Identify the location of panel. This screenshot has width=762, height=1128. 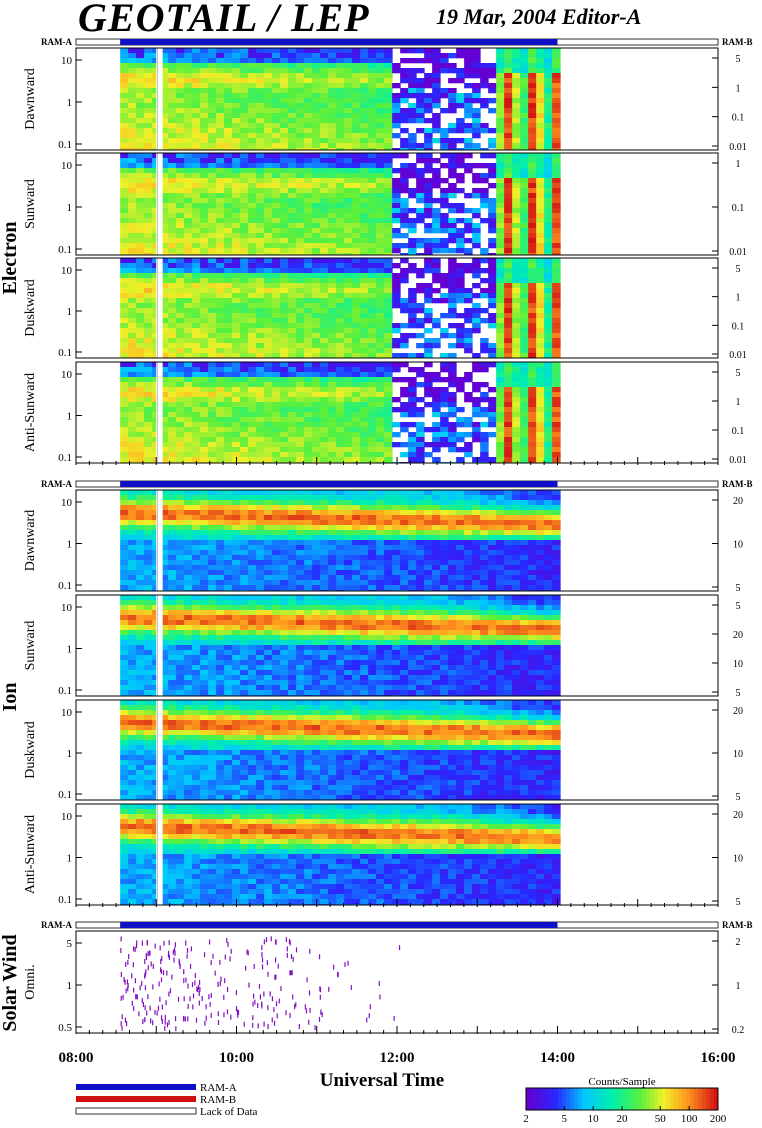
(397, 99).